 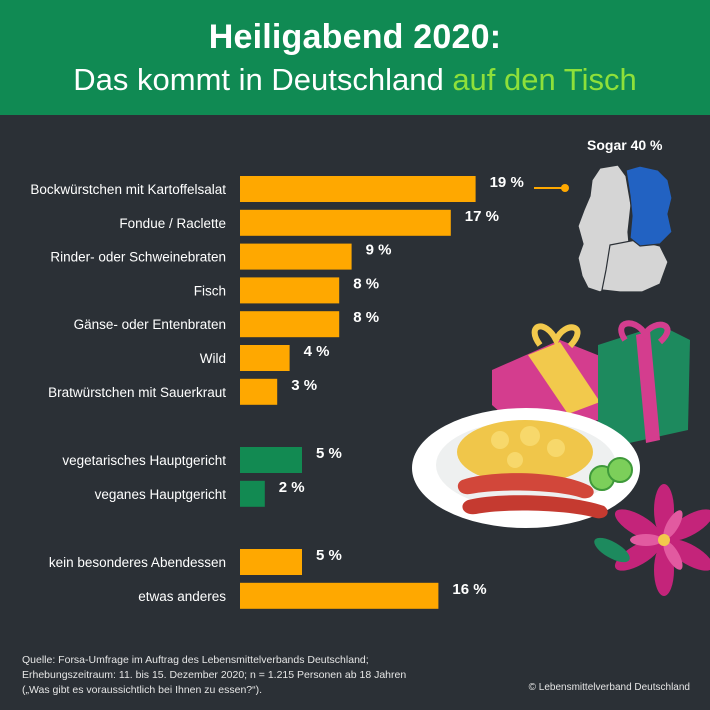 What do you see at coordinates (161, 494) in the screenshot?
I see `category-label: veganes Hauptgericht` at bounding box center [161, 494].